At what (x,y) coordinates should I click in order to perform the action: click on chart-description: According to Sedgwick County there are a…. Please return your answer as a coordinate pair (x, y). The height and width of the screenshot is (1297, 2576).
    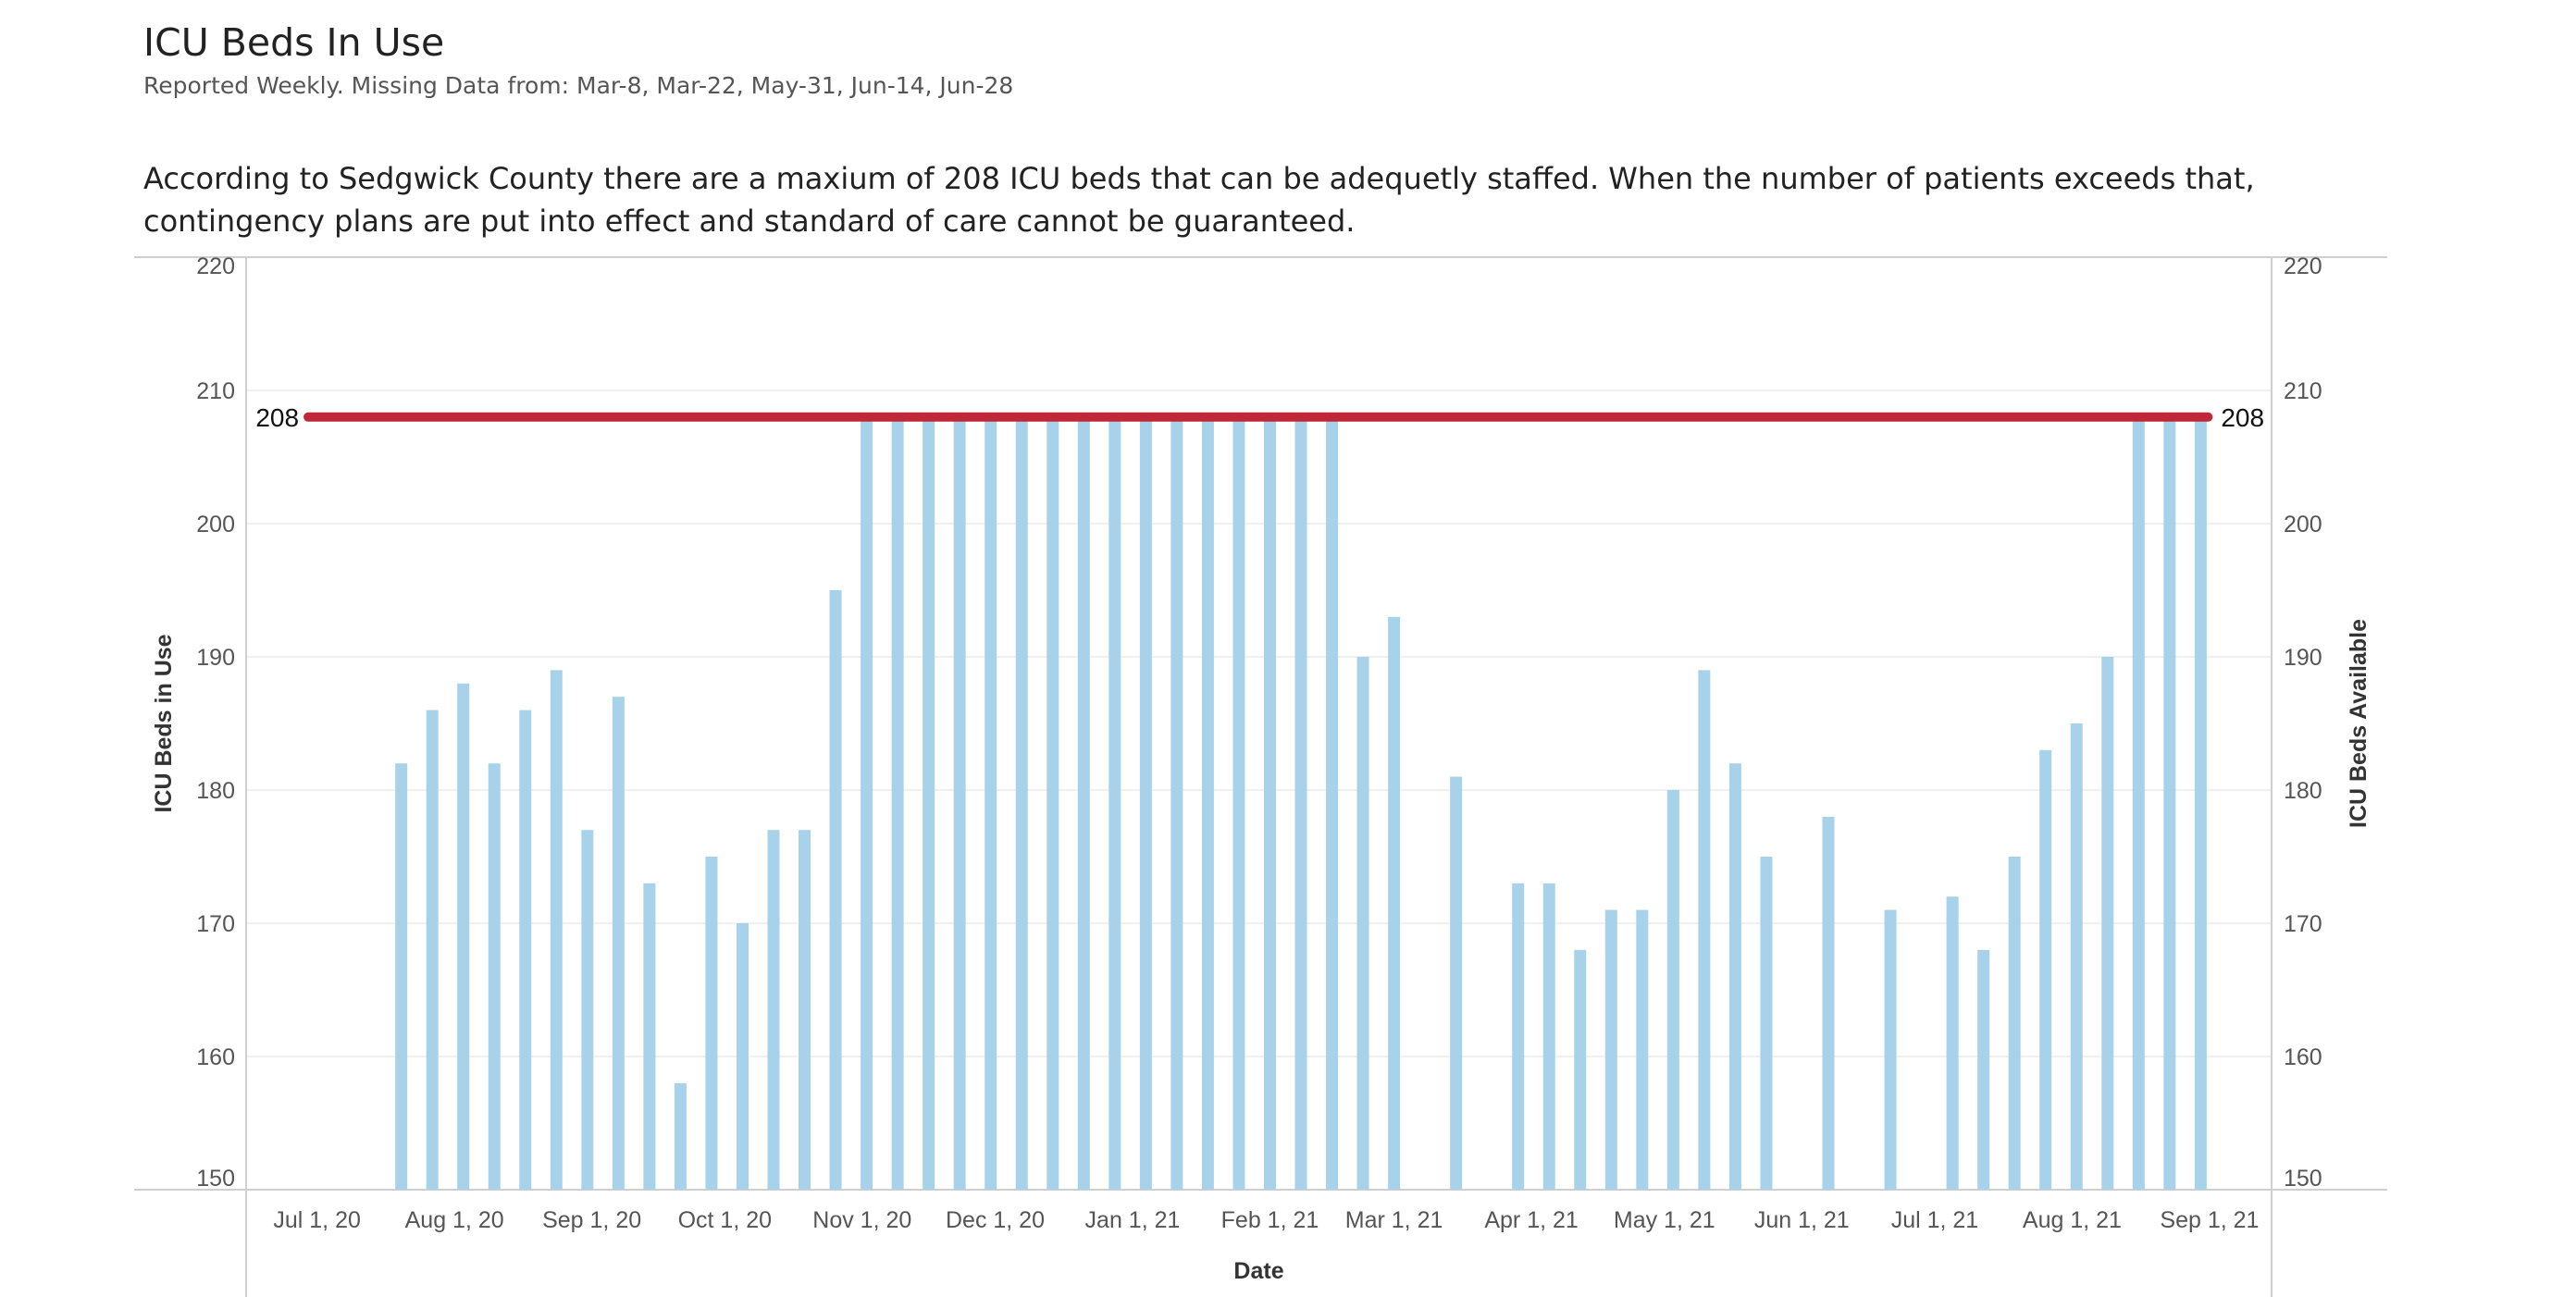
    Looking at the image, I should click on (1199, 200).